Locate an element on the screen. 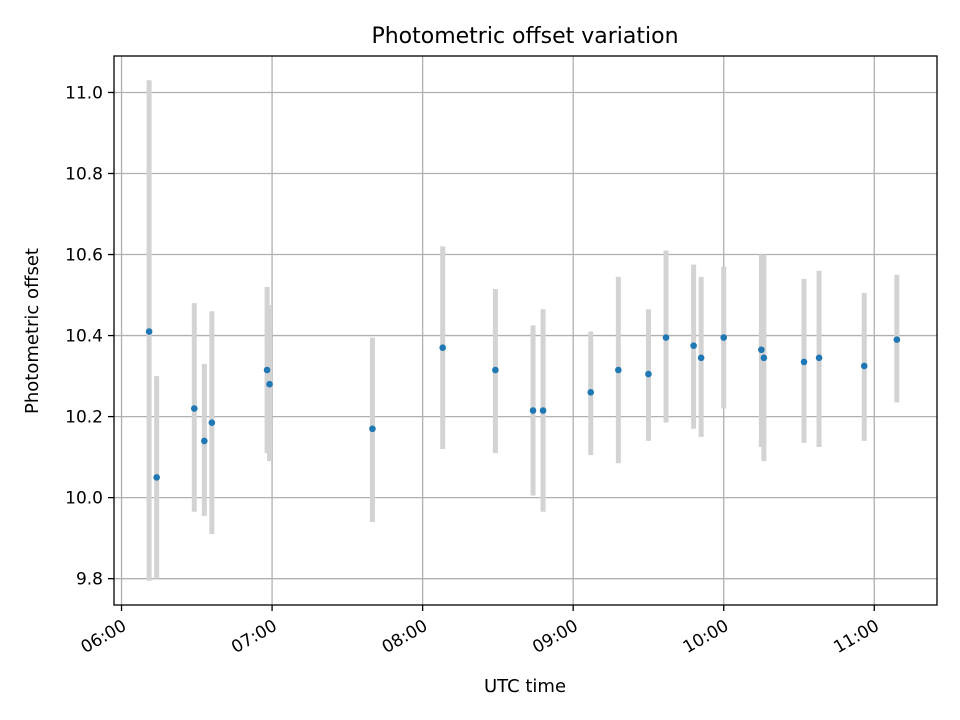 This screenshot has width=960, height=720. y-tick-label: 10.6 is located at coordinates (84, 256).